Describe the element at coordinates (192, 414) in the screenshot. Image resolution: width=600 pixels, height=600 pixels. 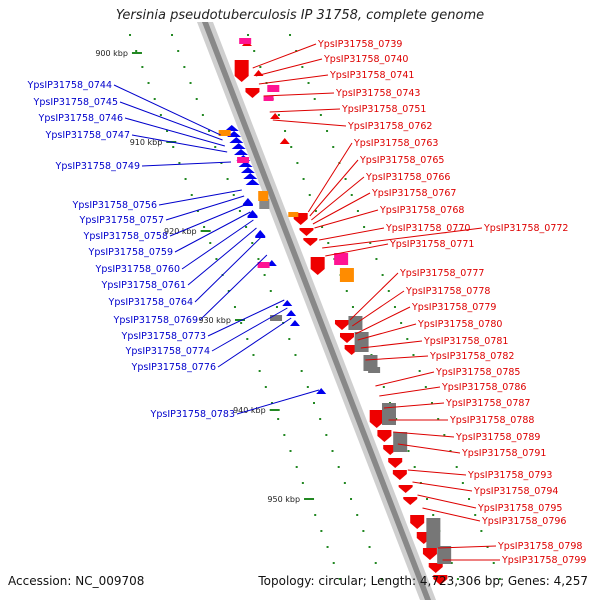
I see `left-gene-label: YpsIP31758_0783` at that location.